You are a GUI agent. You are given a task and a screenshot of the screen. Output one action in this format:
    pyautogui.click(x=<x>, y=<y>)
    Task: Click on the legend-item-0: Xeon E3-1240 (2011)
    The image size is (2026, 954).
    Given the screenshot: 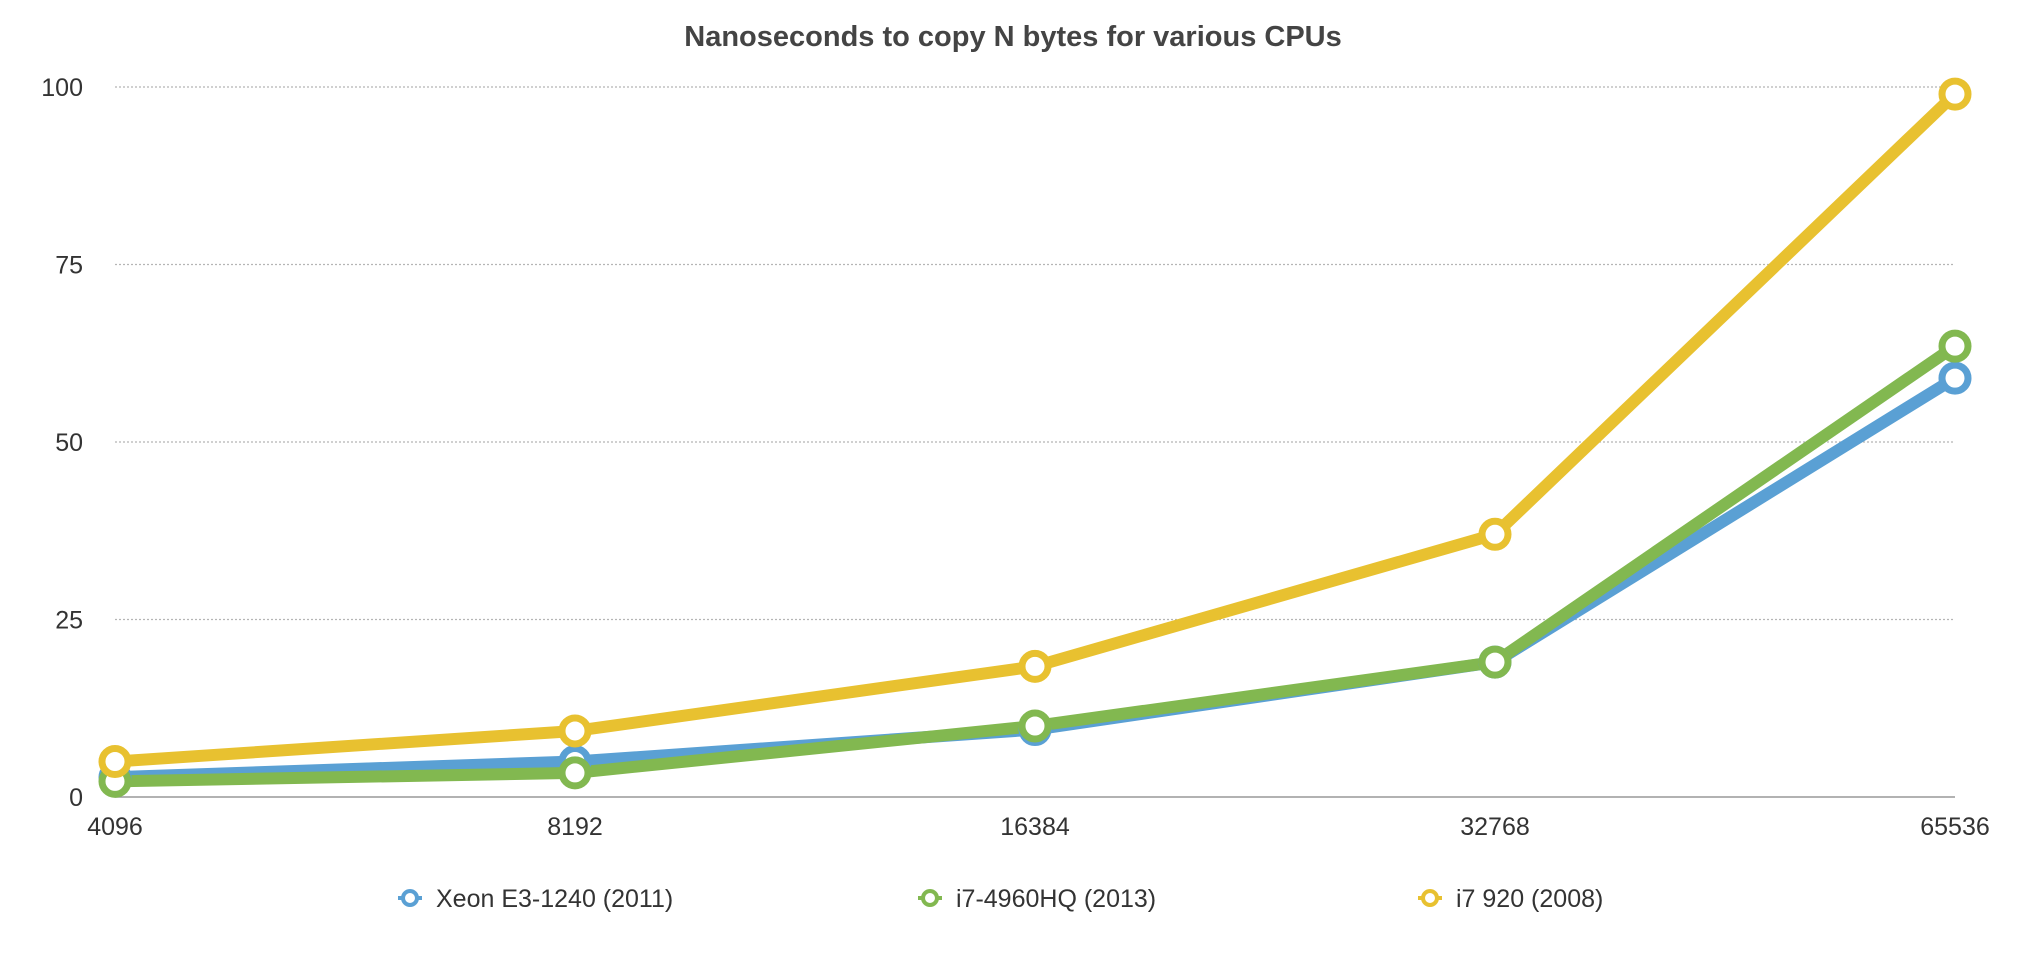 What is the action you would take?
    pyautogui.click(x=535, y=899)
    